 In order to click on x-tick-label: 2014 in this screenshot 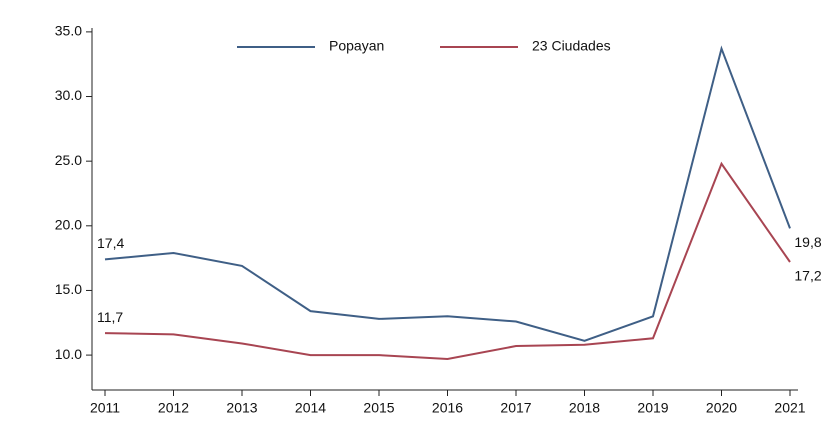, I will do `click(310, 408)`.